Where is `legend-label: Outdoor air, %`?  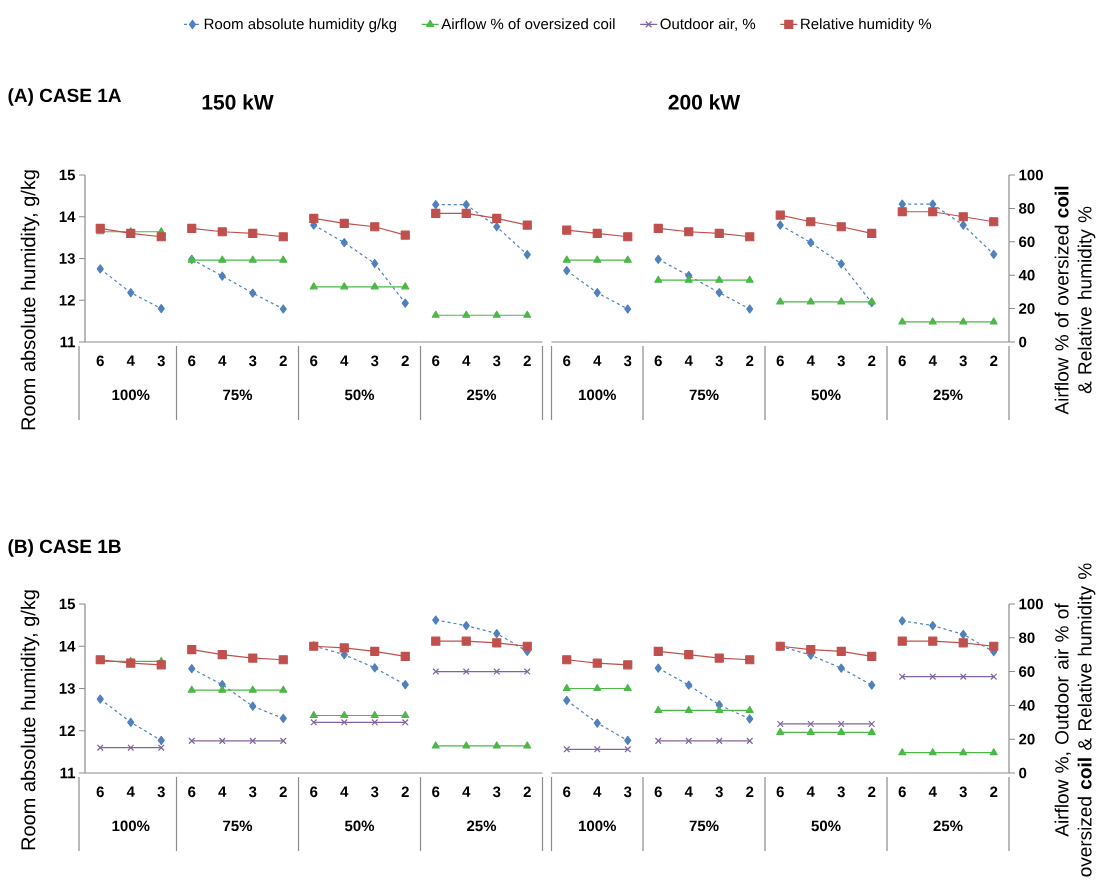
legend-label: Outdoor air, % is located at coordinates (708, 24).